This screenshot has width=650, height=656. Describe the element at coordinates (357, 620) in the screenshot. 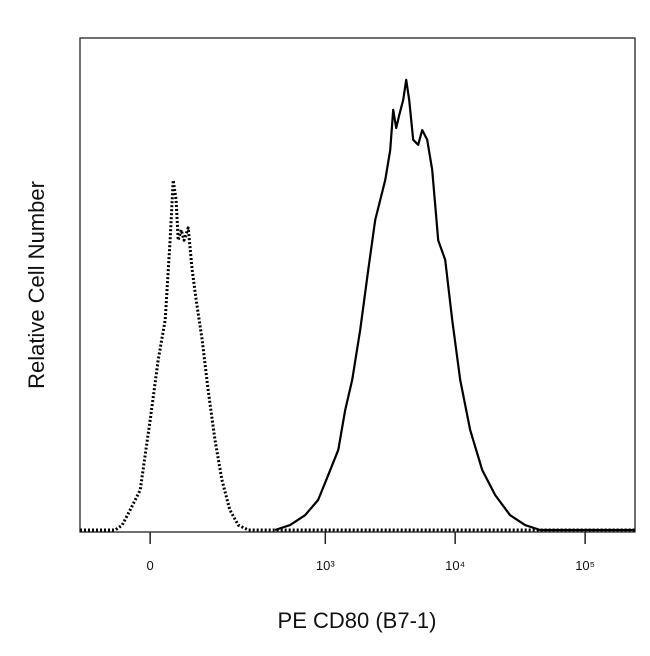

I see `x-axis-label: PE CD80 (B7-1)` at that location.